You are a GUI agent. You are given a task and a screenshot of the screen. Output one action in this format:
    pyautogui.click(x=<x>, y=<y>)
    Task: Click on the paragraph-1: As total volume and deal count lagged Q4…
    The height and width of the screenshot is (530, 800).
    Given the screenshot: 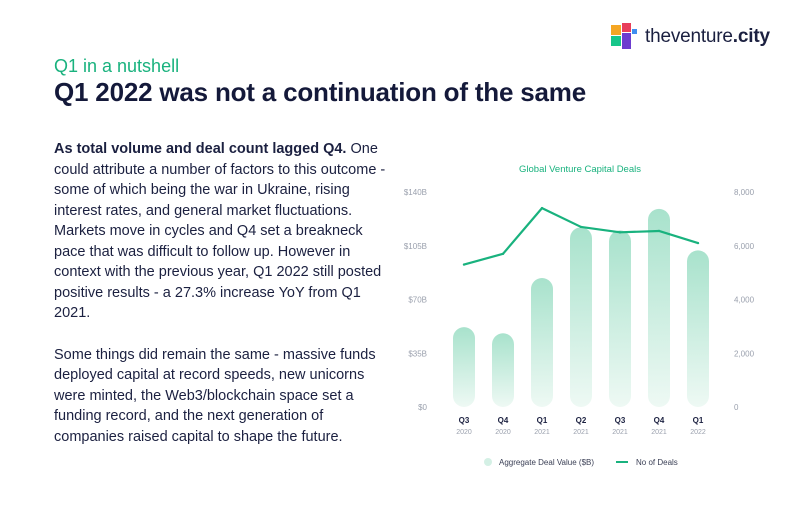 What is the action you would take?
    pyautogui.click(x=224, y=231)
    